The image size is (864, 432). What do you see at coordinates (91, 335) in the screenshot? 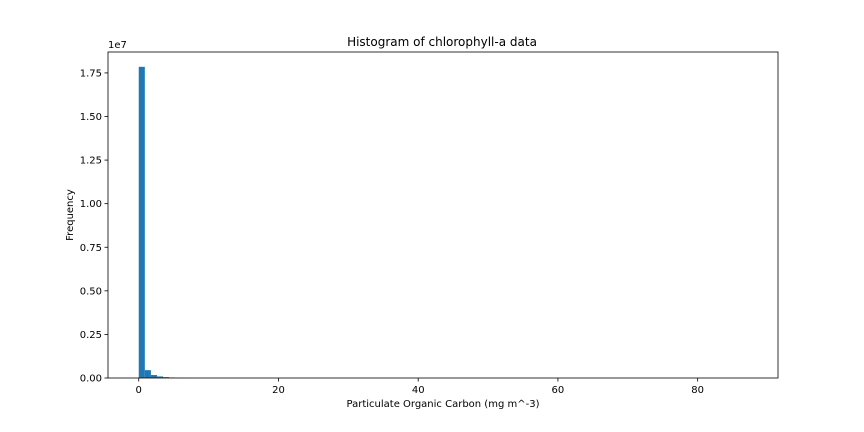
I see `y-tick-label: 0.25` at bounding box center [91, 335].